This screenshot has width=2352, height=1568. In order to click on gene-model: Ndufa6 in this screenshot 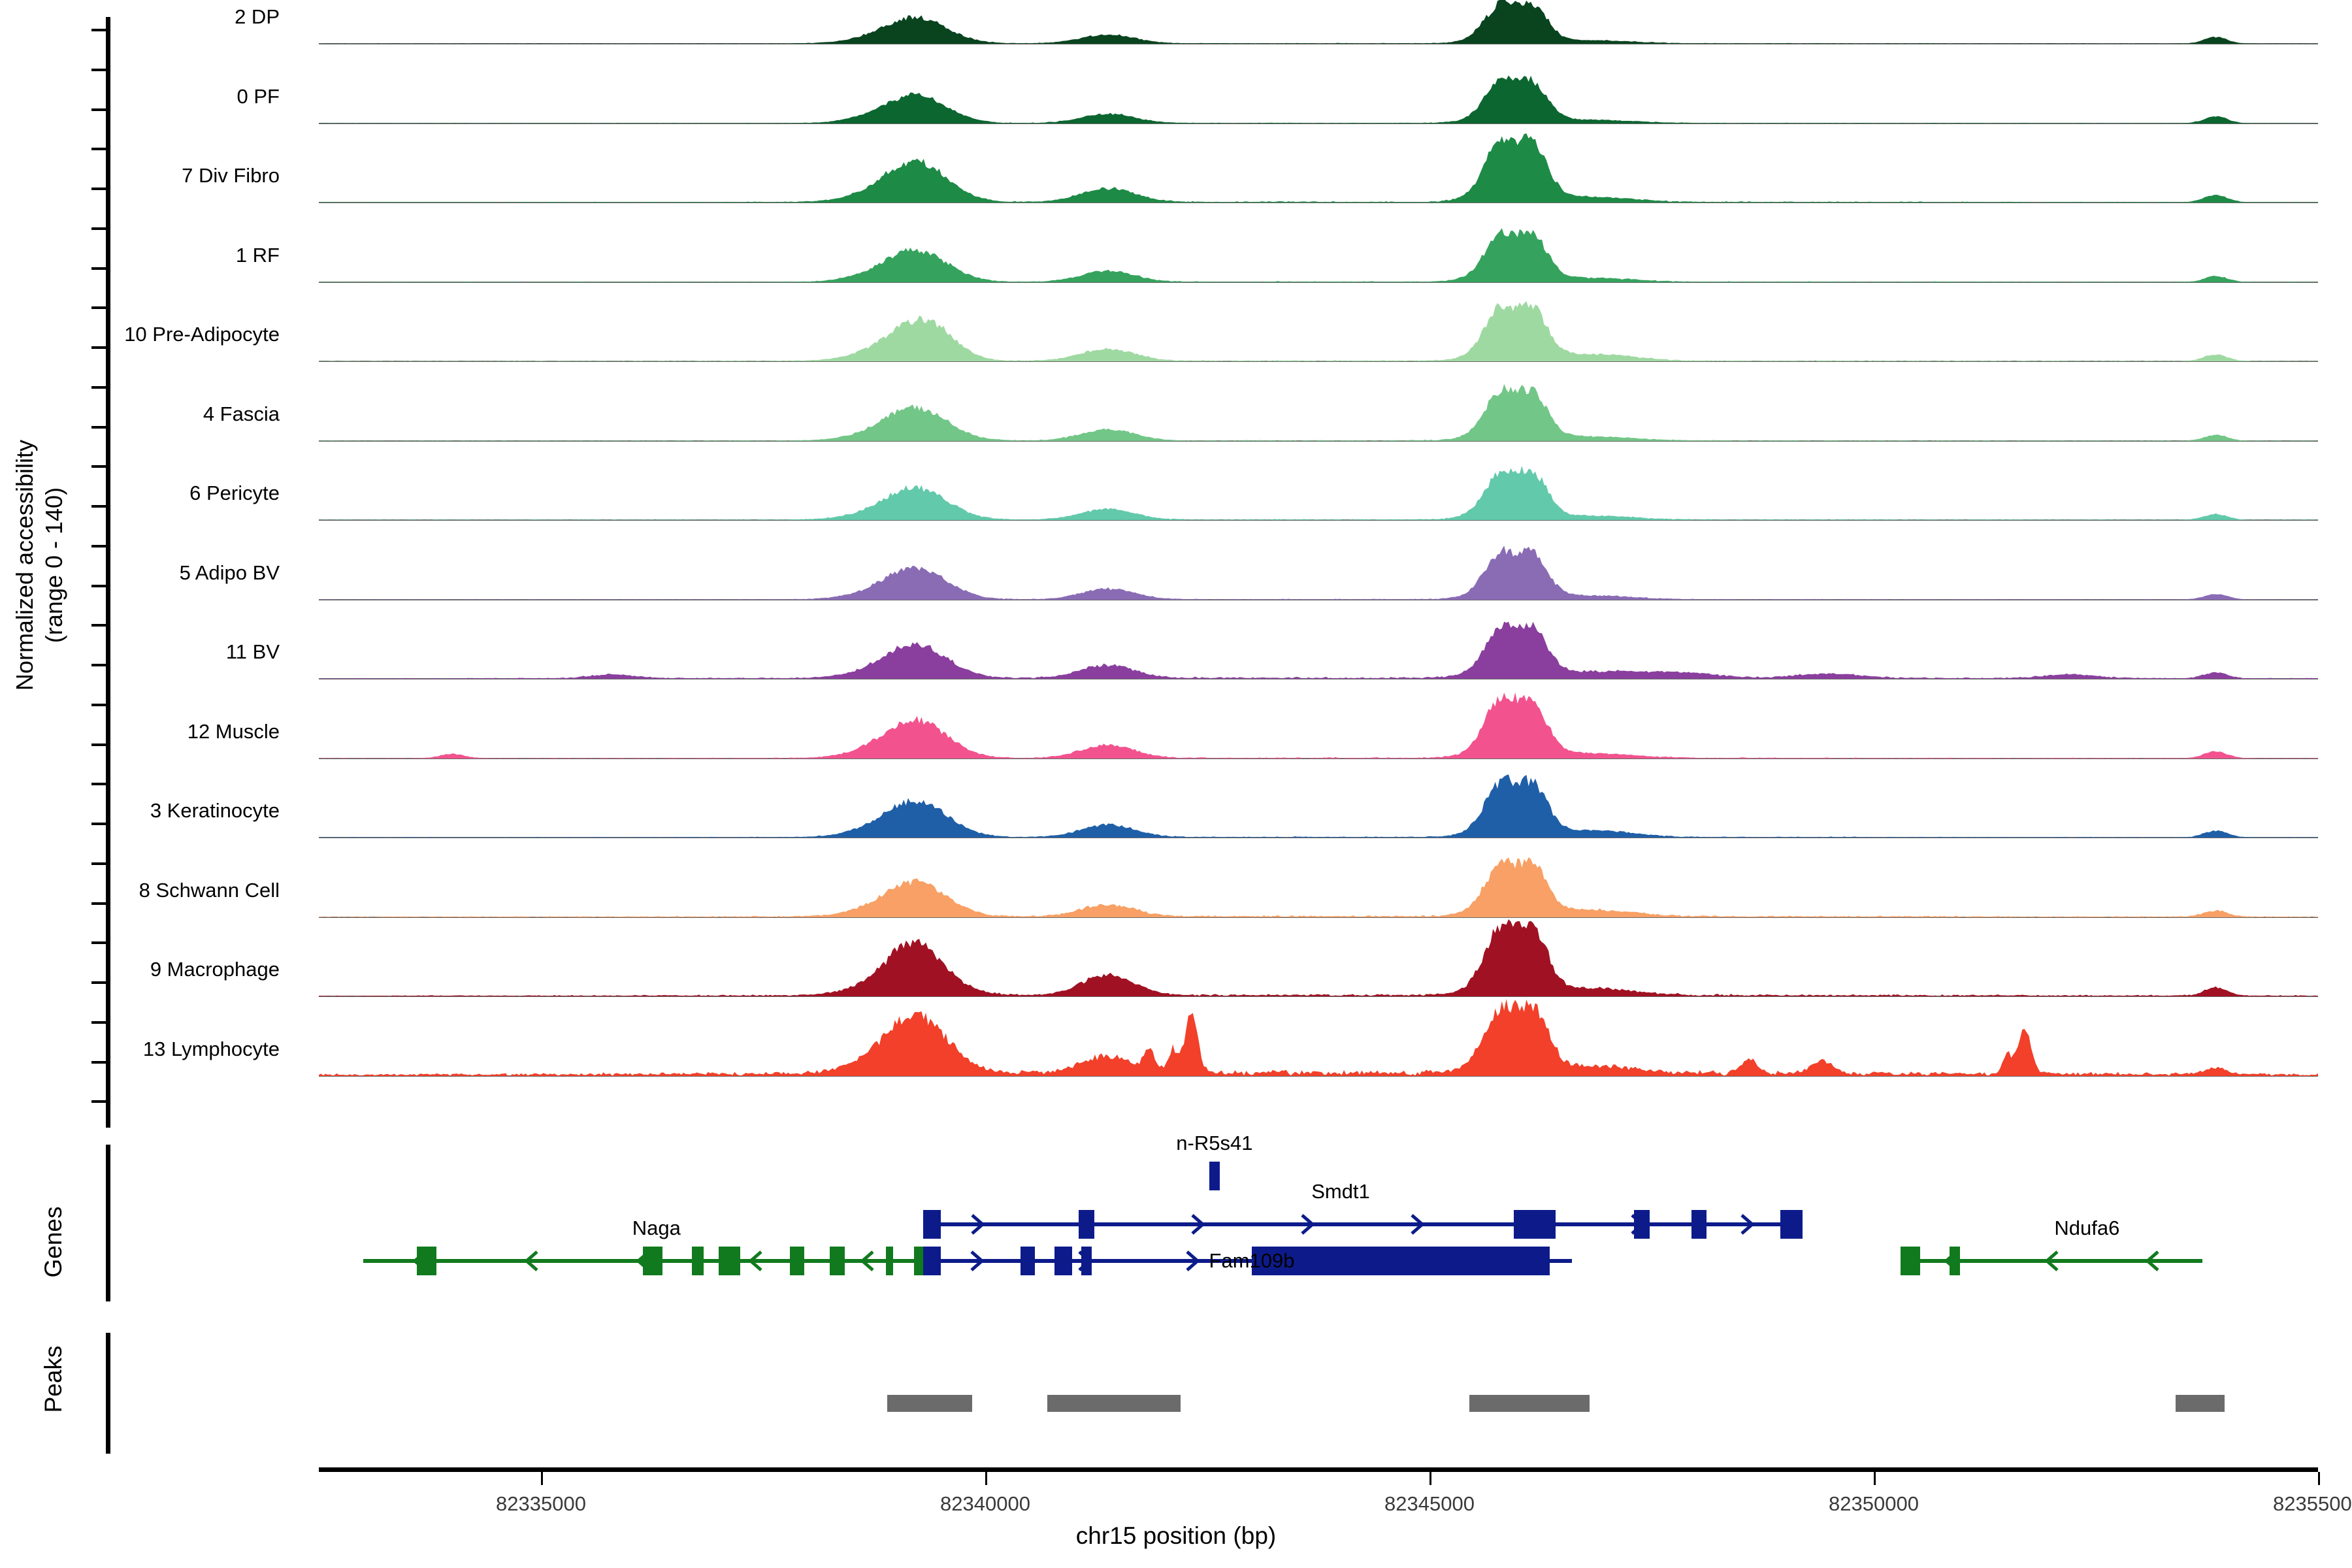, I will do `click(1318, 1228)`.